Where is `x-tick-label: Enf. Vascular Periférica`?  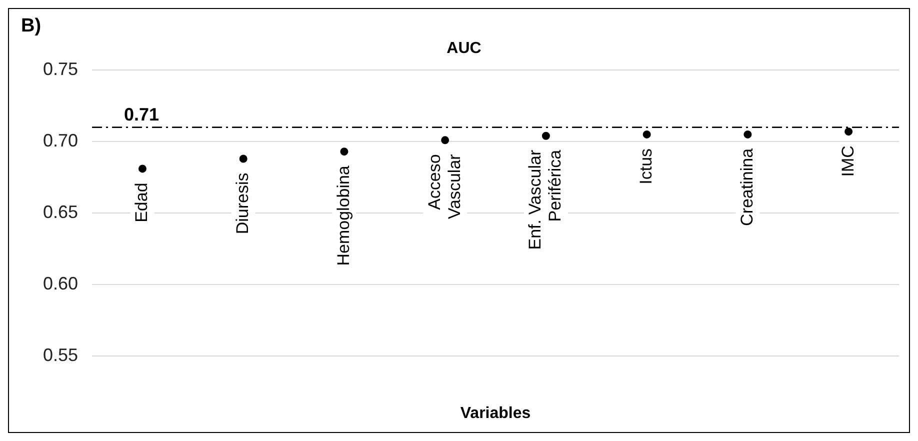 x-tick-label: Enf. Vascular Periférica is located at coordinates (545, 199).